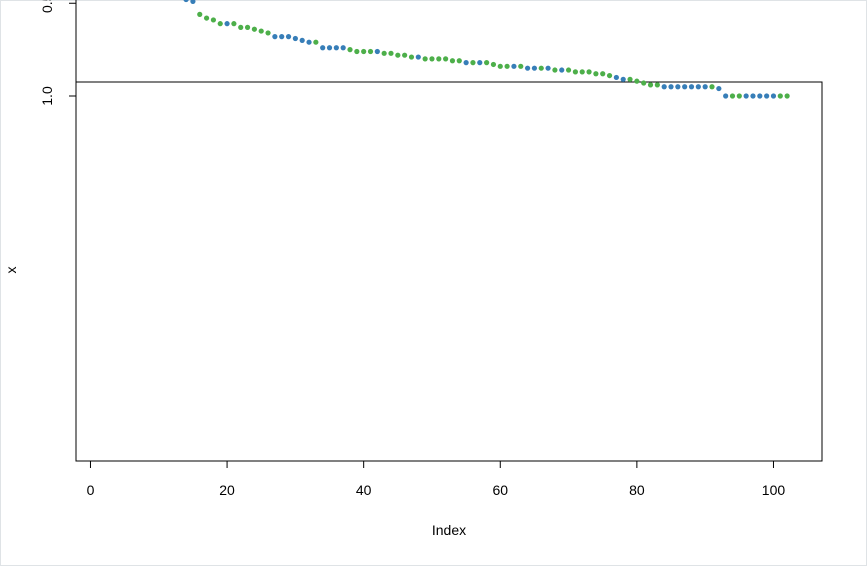 This screenshot has width=867, height=566. I want to click on y-tick-label: 1.0, so click(47, 96).